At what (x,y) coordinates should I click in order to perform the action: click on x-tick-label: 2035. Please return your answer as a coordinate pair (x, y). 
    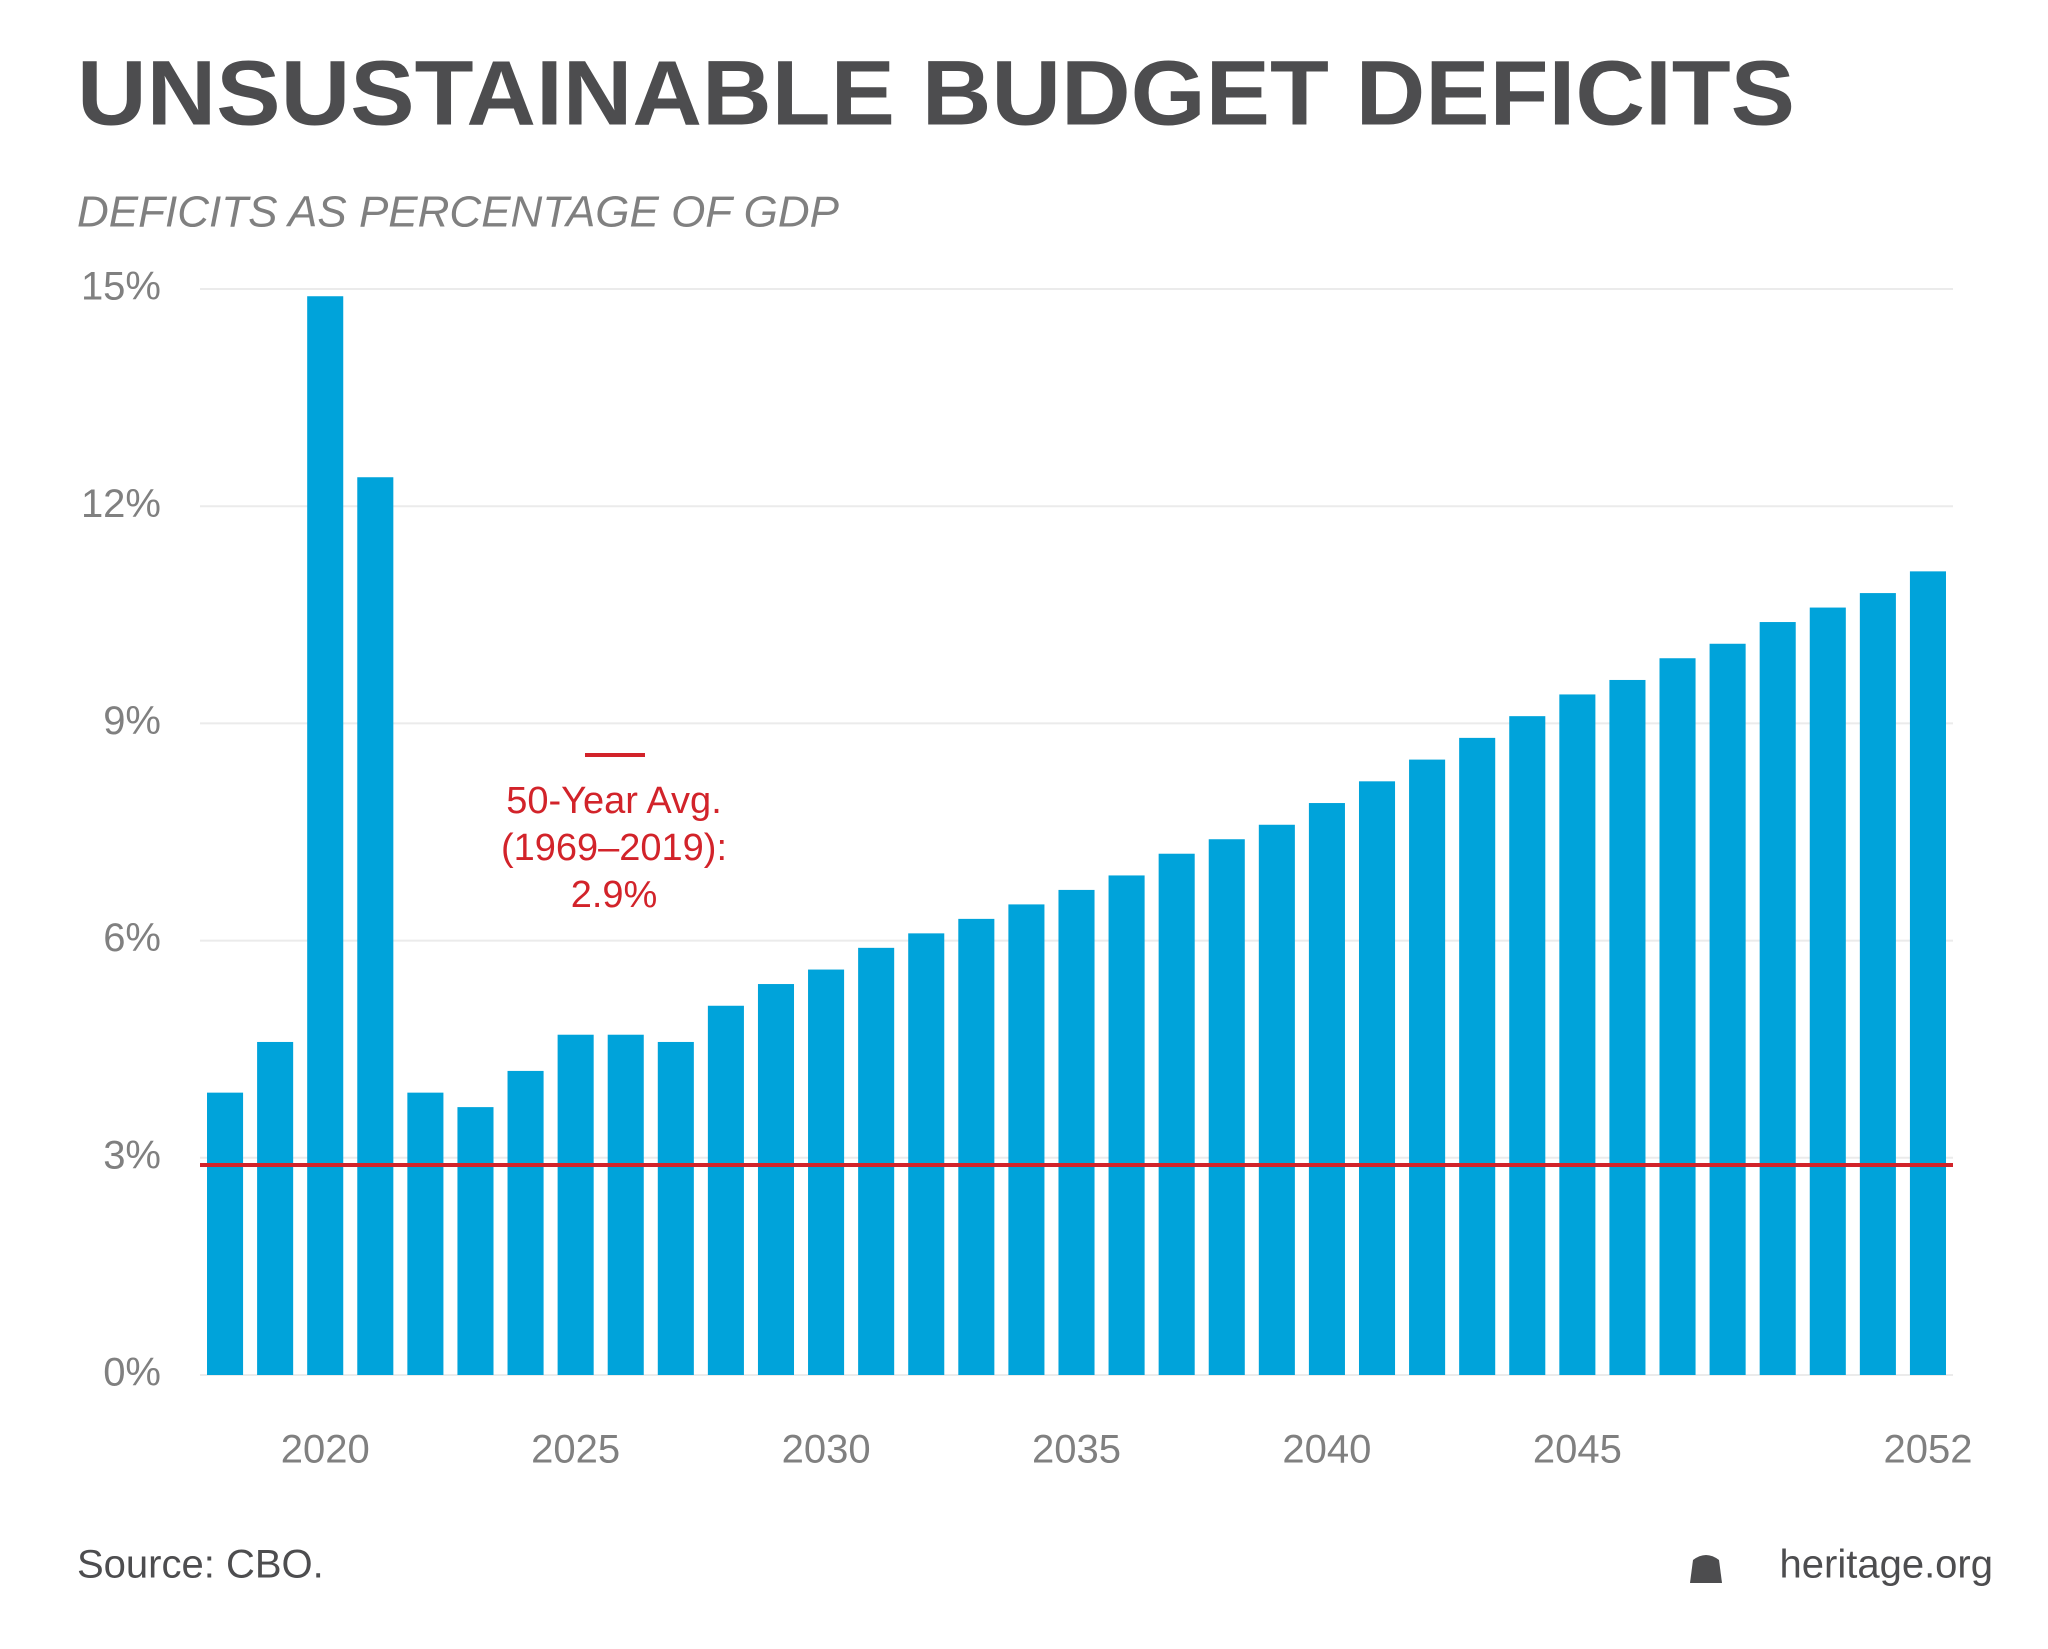
    Looking at the image, I should click on (1076, 1450).